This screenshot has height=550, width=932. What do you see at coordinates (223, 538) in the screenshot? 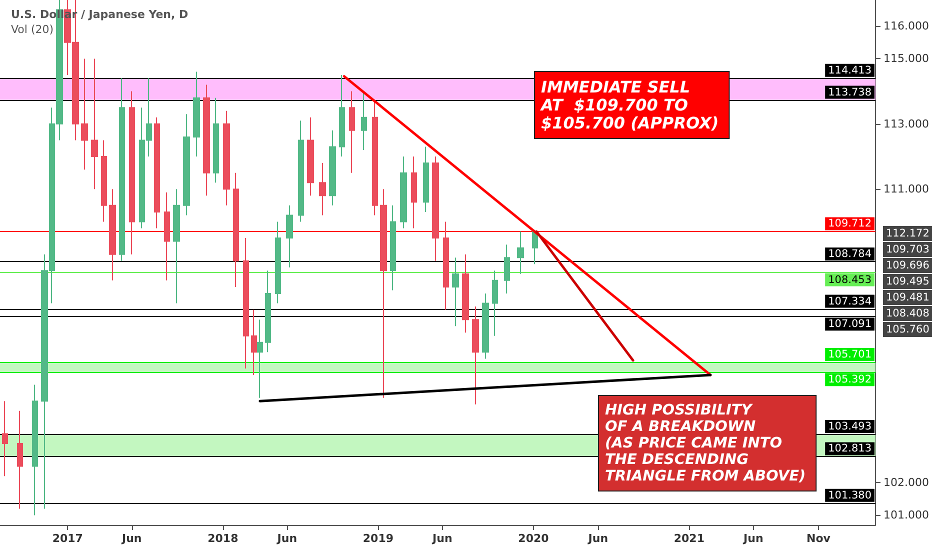
I see `x-tick-label: 2018` at bounding box center [223, 538].